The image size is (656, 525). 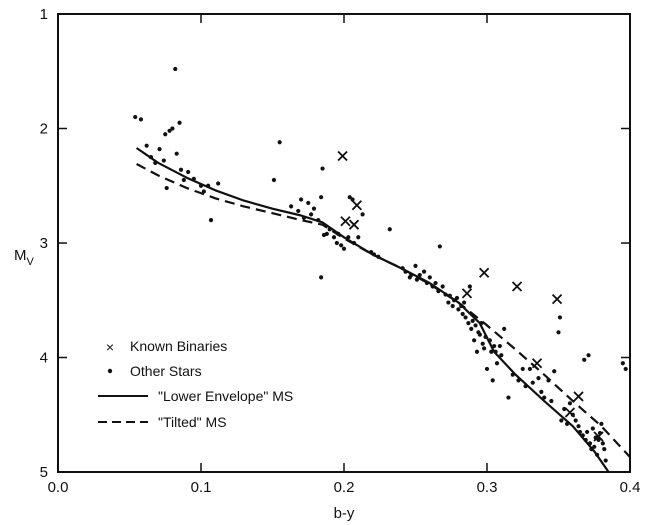 What do you see at coordinates (225, 396) in the screenshot?
I see `legend-label-lower-envelope: "Lower Envelope" MS` at bounding box center [225, 396].